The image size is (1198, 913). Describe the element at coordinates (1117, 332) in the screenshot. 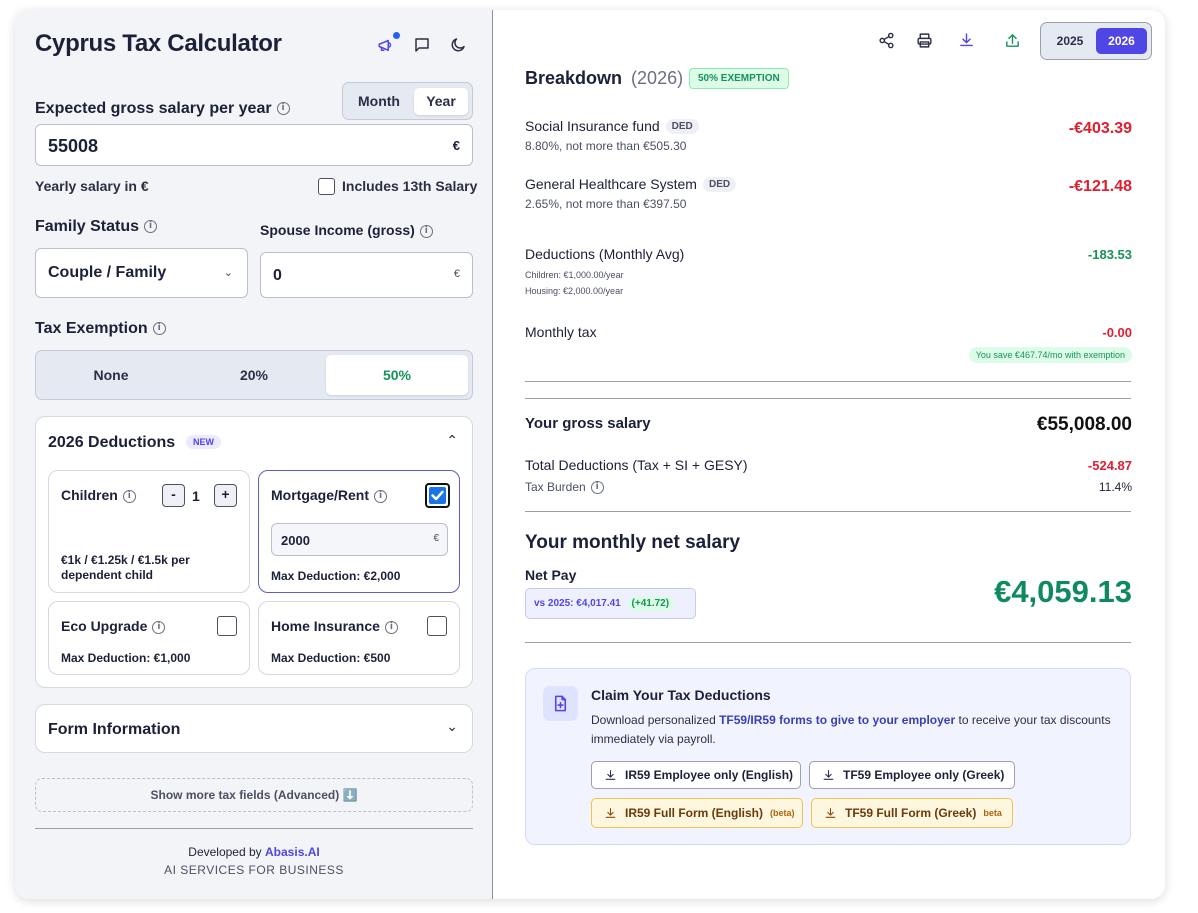

I see `monthly-tax-amount: -0.00` at that location.